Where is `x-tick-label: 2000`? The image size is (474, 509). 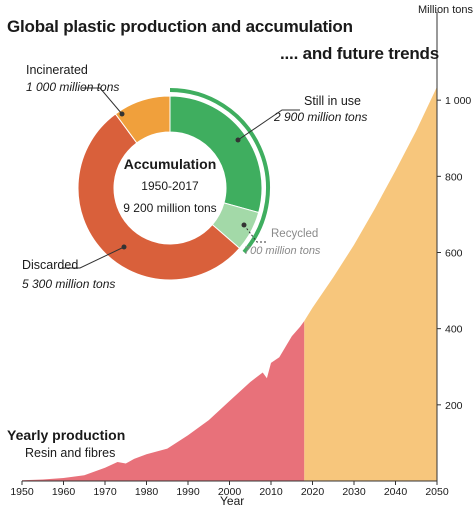 x-tick-label: 2000 is located at coordinates (230, 492).